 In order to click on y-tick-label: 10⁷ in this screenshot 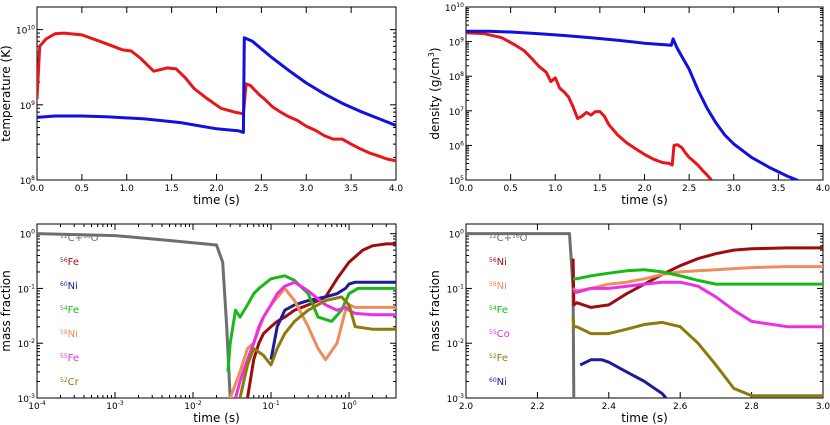, I will do `click(456, 112)`.